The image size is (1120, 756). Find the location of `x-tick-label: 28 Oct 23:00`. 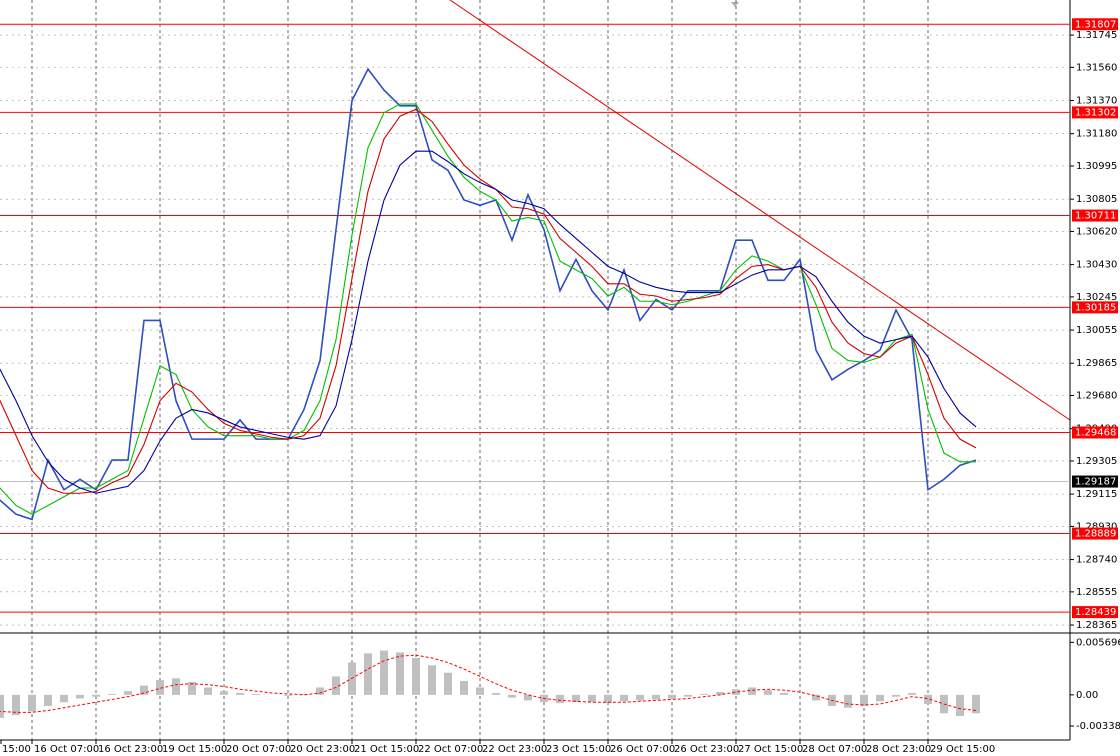

x-tick-label: 28 Oct 23:00 is located at coordinates (898, 749).